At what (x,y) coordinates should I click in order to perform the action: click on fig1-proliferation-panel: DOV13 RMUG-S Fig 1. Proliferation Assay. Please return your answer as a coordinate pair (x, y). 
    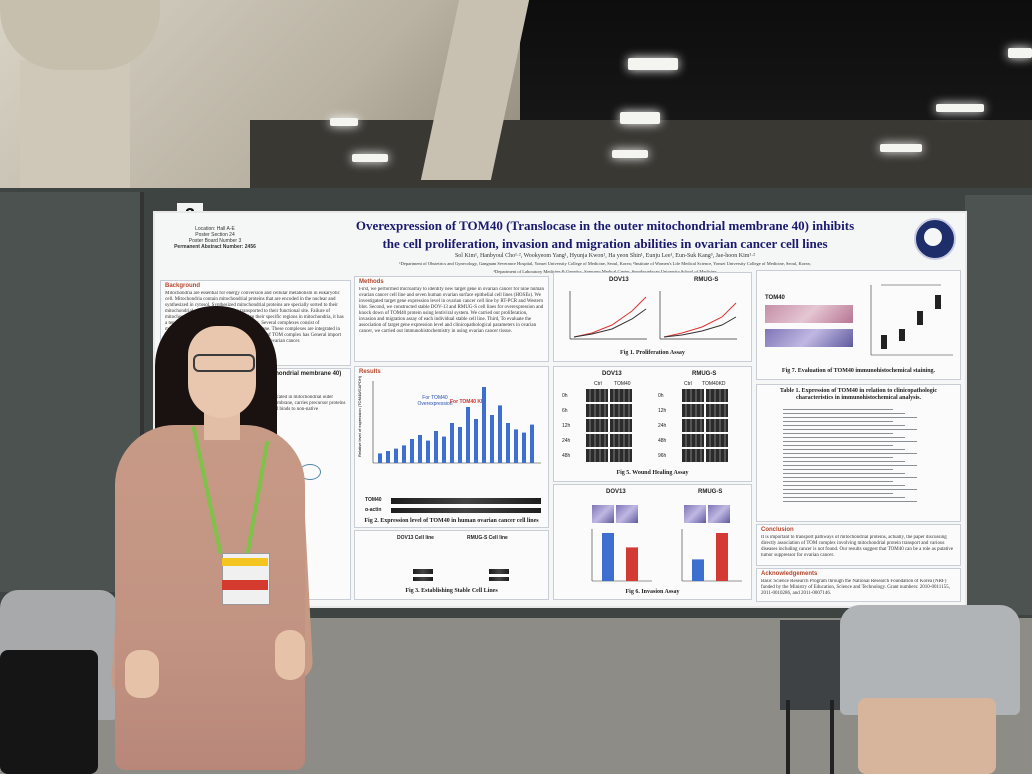
    Looking at the image, I should click on (652, 317).